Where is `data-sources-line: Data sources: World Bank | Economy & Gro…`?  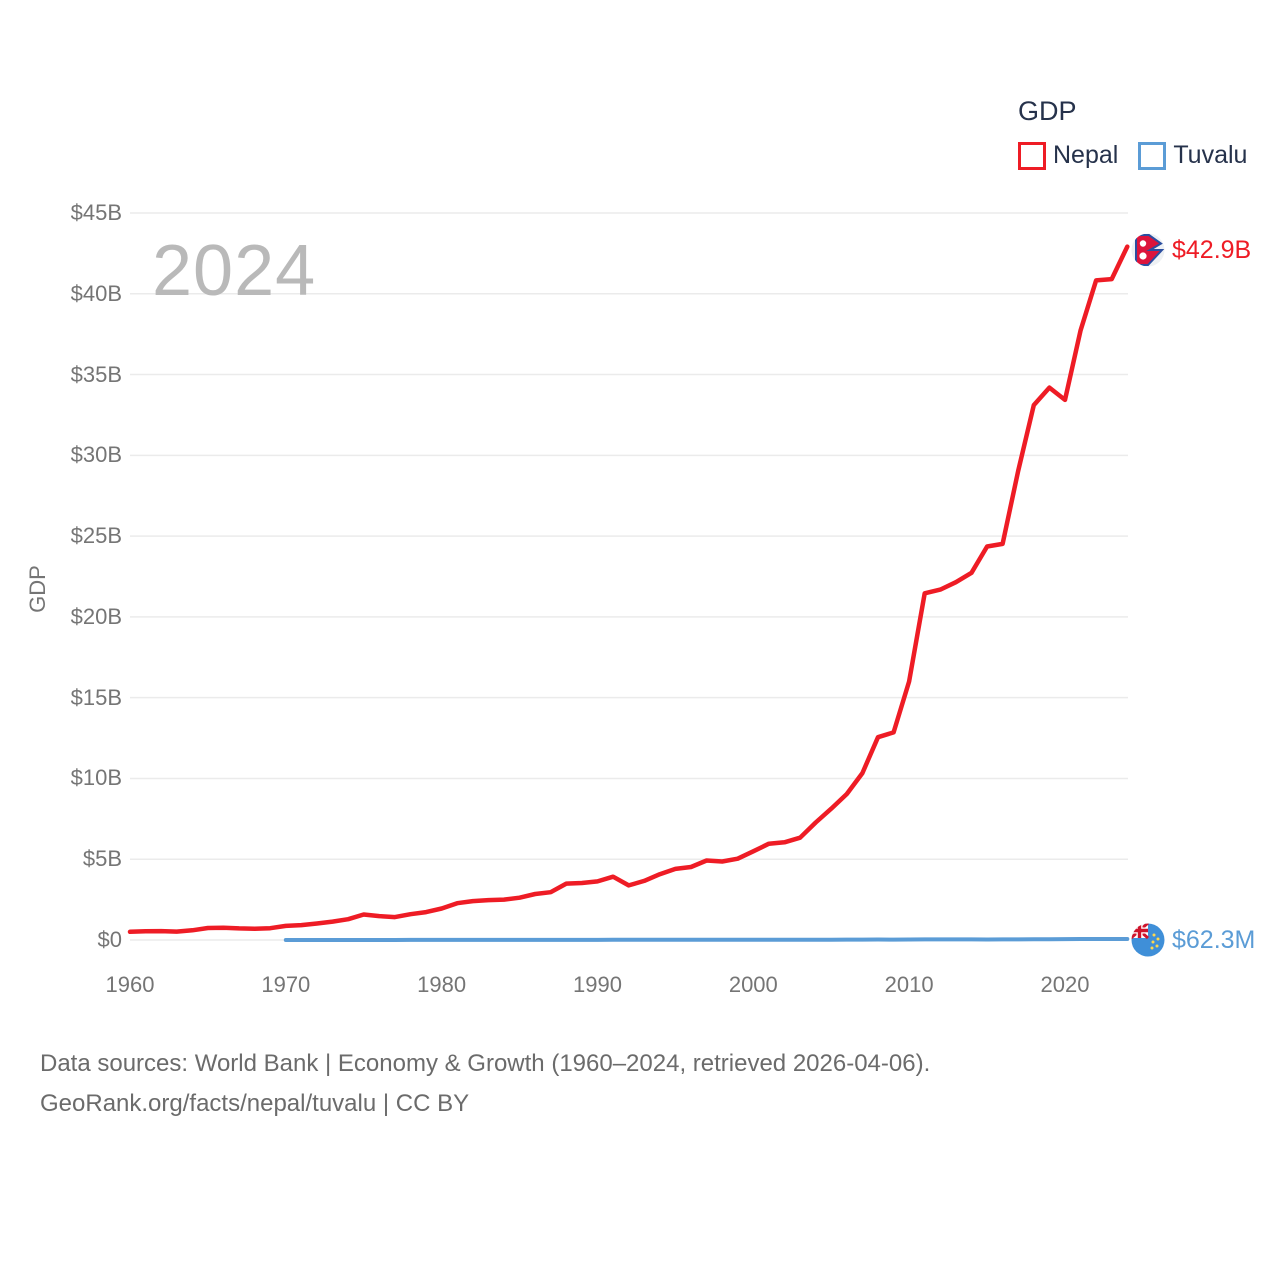 data-sources-line: Data sources: World Bank | Economy & Gro… is located at coordinates (485, 1063).